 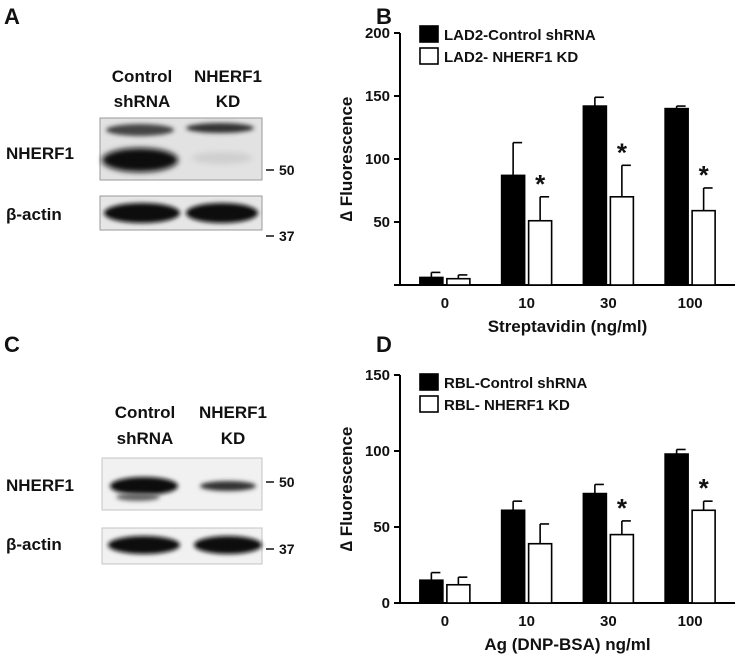 What do you see at coordinates (386, 603) in the screenshot?
I see `y-tick-label: 0` at bounding box center [386, 603].